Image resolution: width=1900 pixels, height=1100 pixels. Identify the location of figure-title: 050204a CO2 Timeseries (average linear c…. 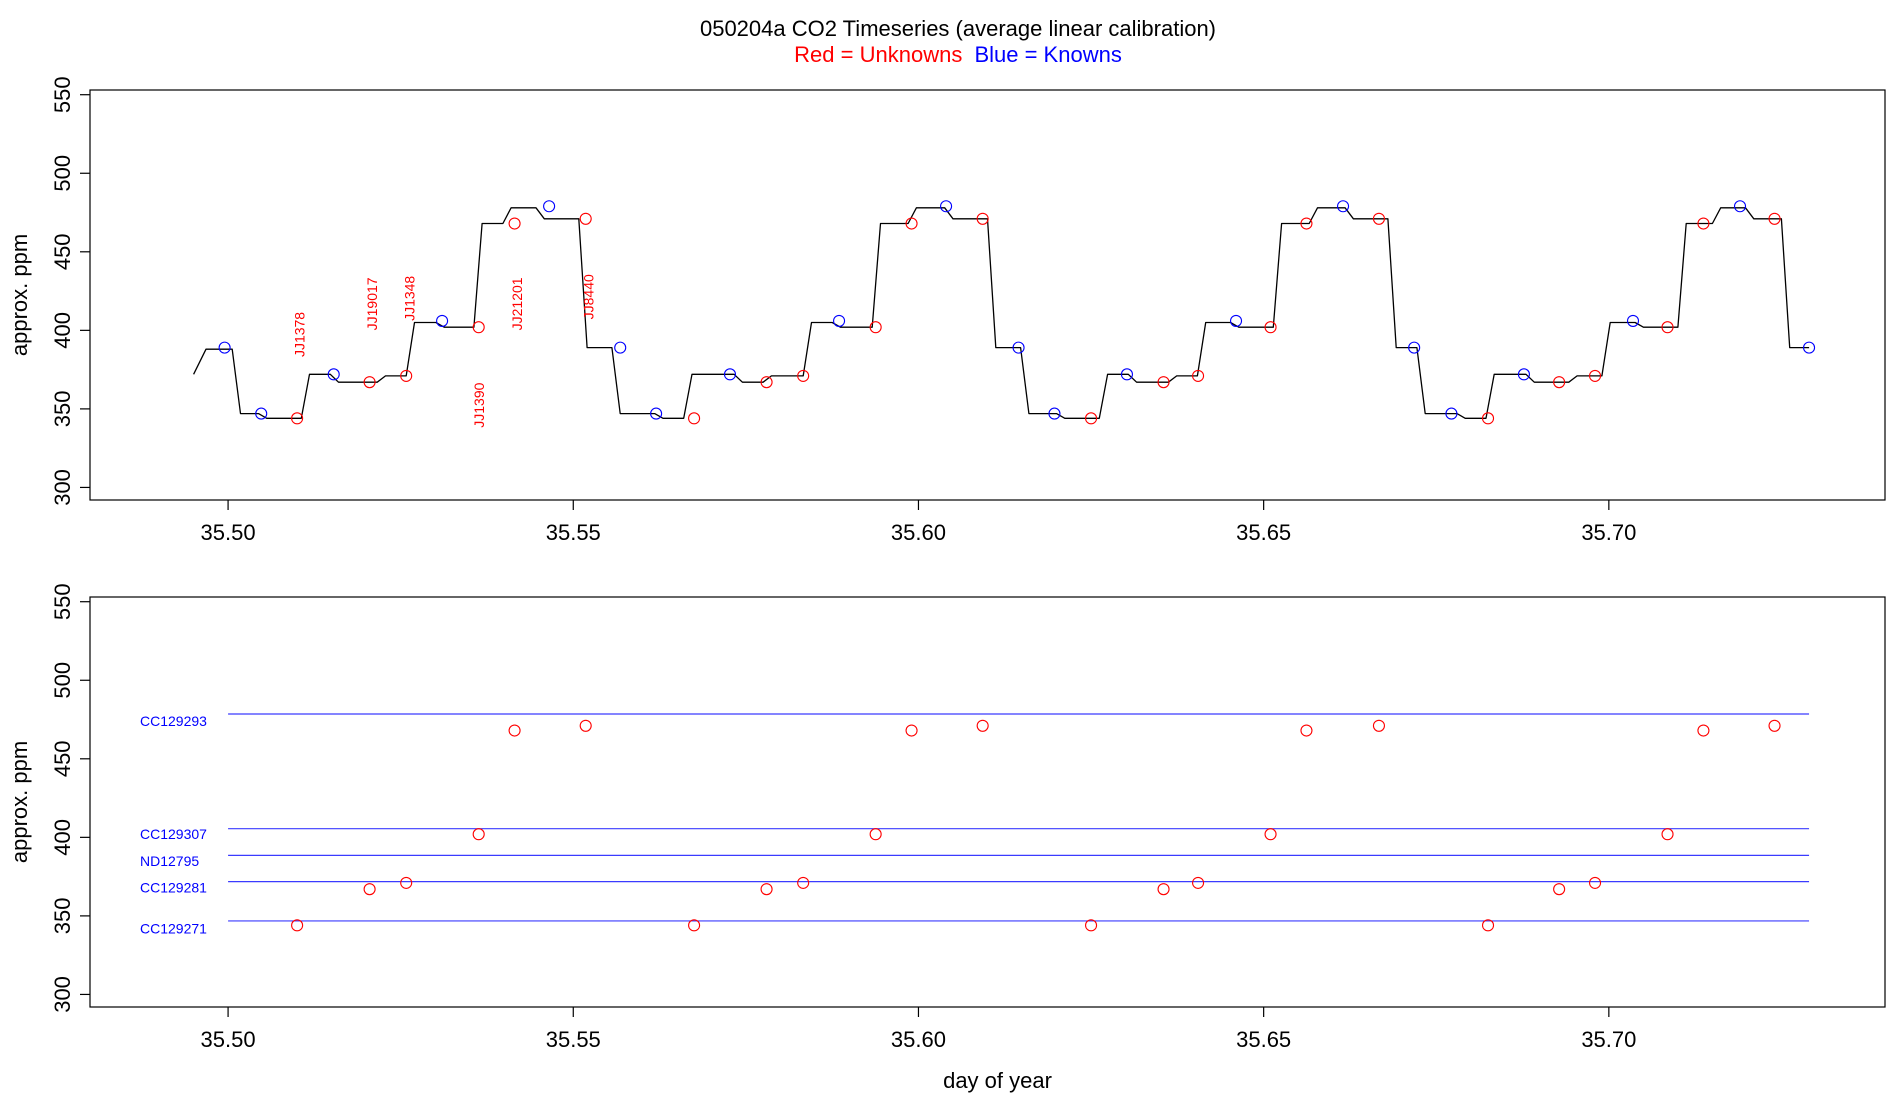
(958, 28).